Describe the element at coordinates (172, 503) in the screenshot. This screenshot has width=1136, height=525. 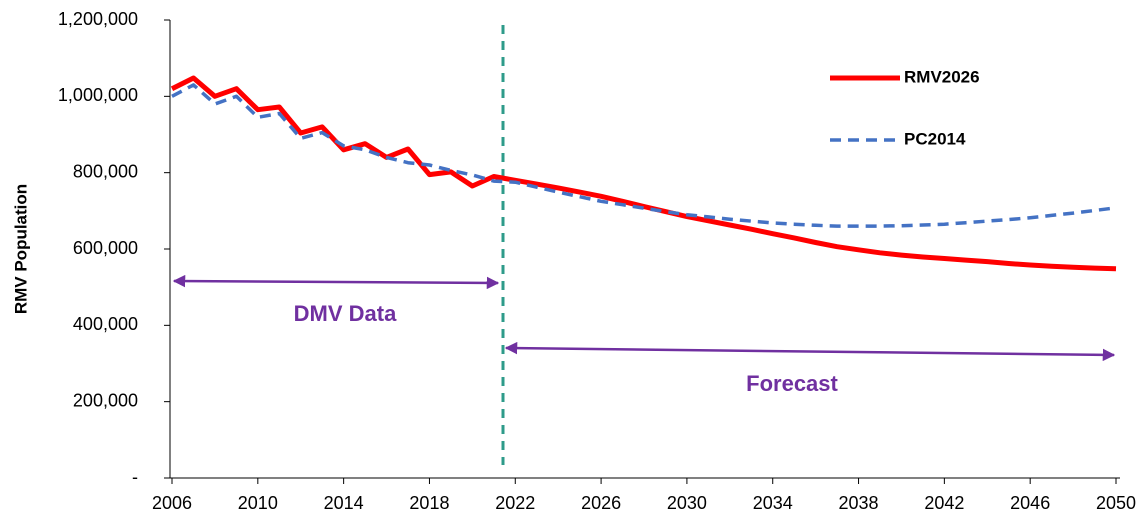
I see `x-tick-label: 2006` at that location.